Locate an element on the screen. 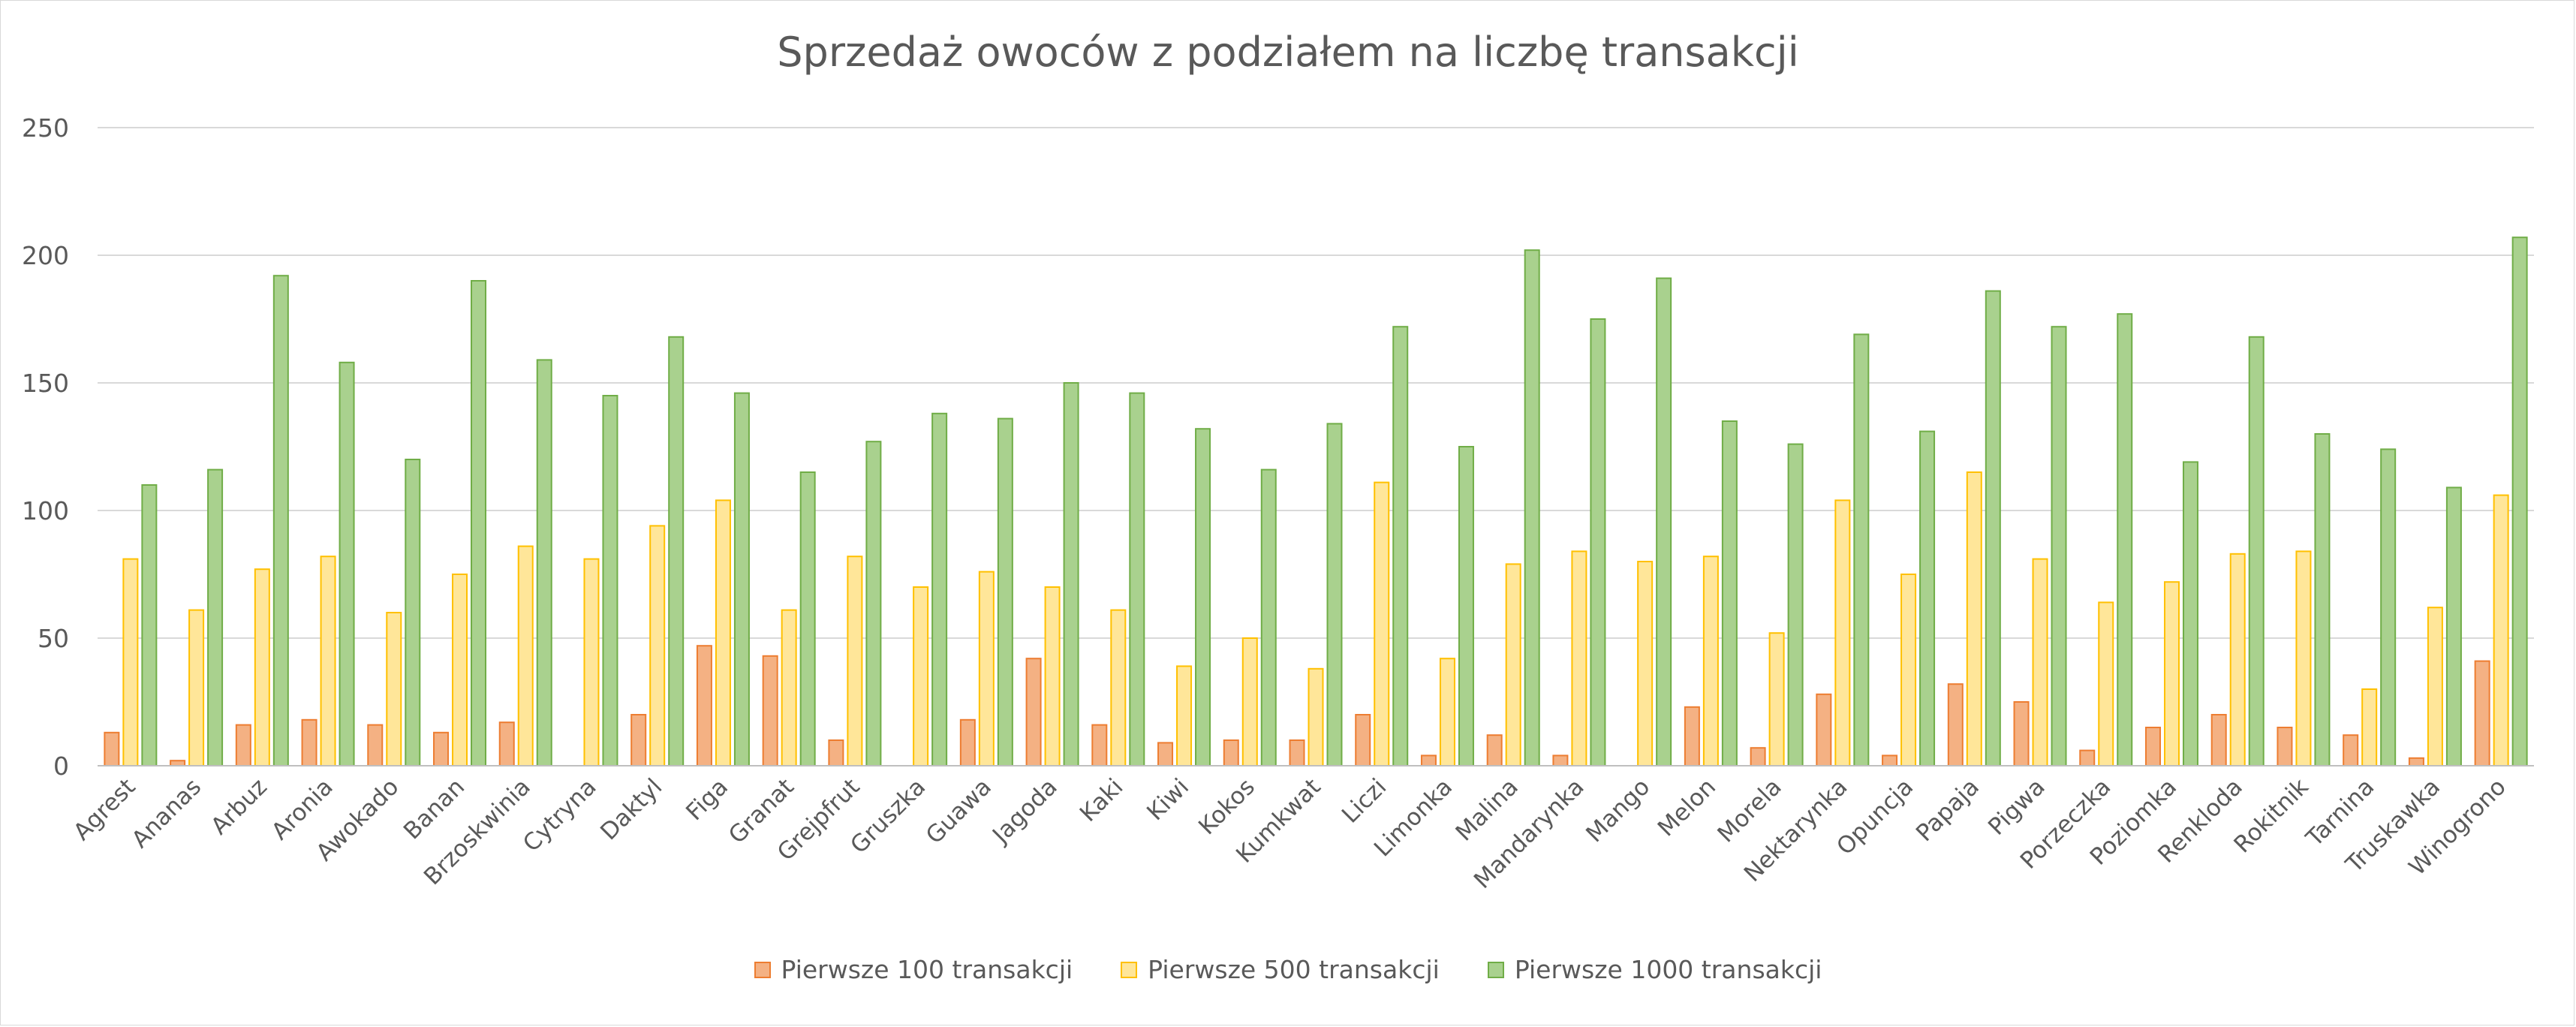  x-tick-label: Kaki is located at coordinates (1102, 800).